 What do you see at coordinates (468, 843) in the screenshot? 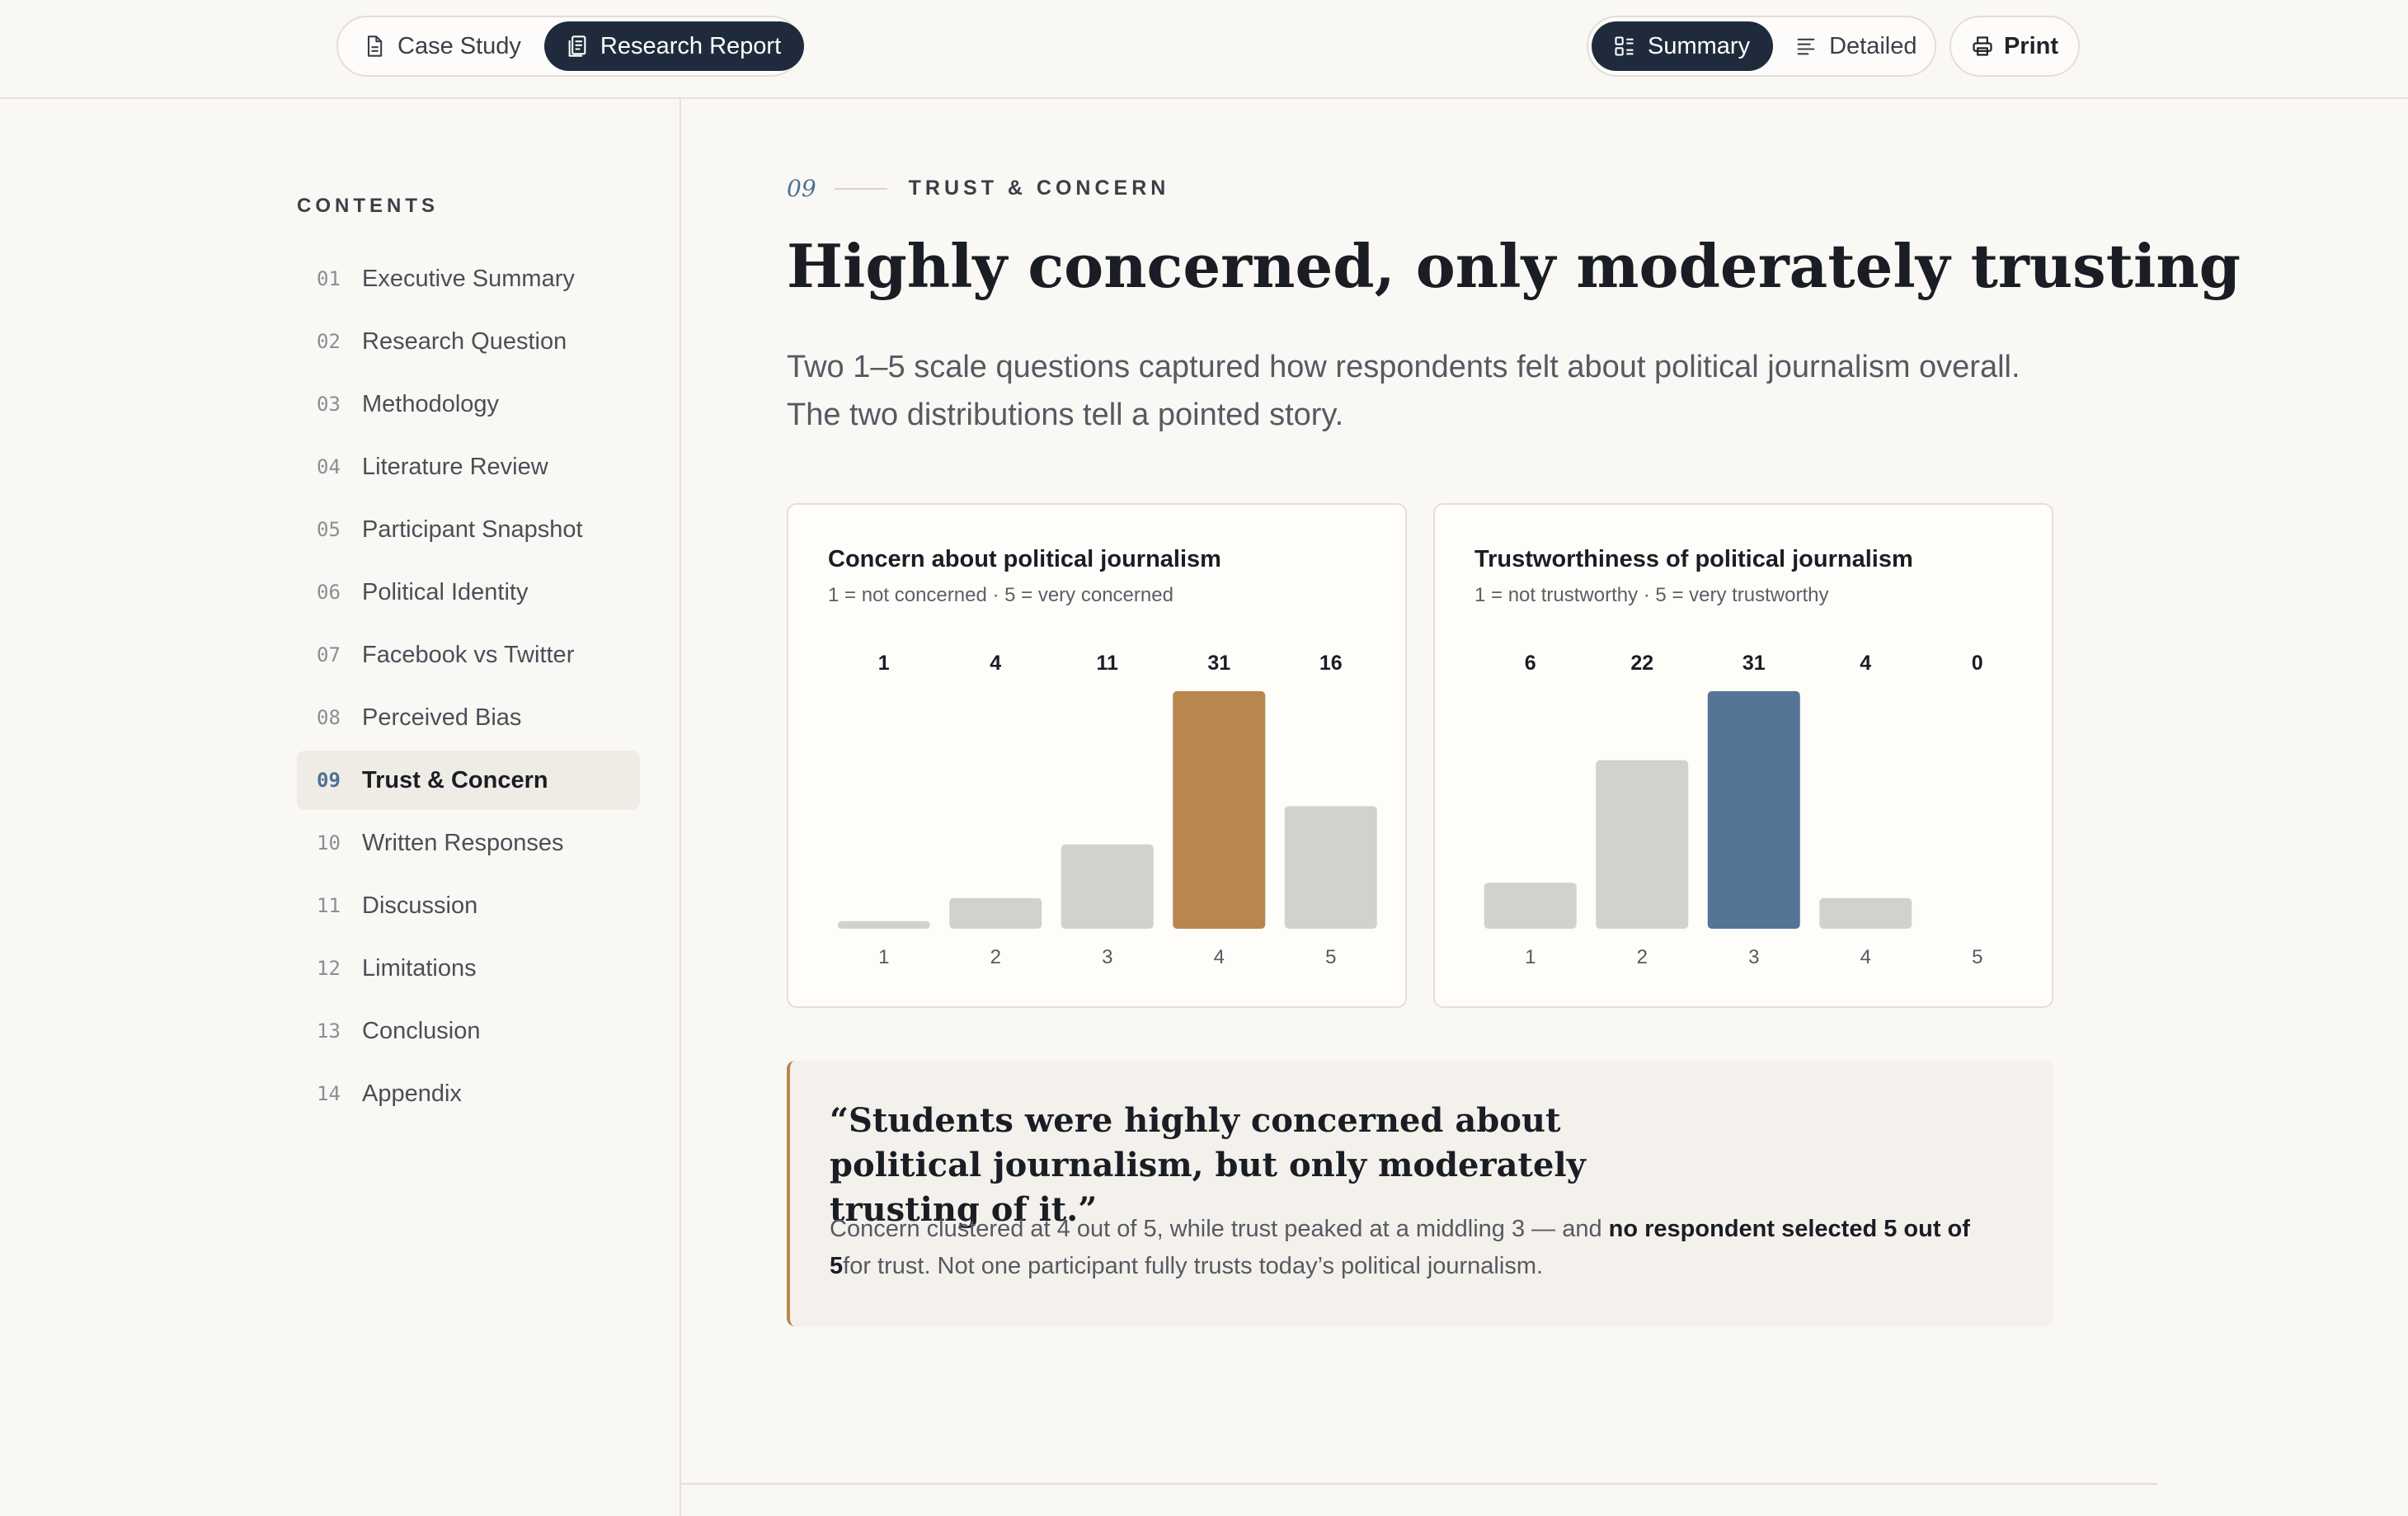
I see `toc-item-written-responses: 10 Written Responses` at bounding box center [468, 843].